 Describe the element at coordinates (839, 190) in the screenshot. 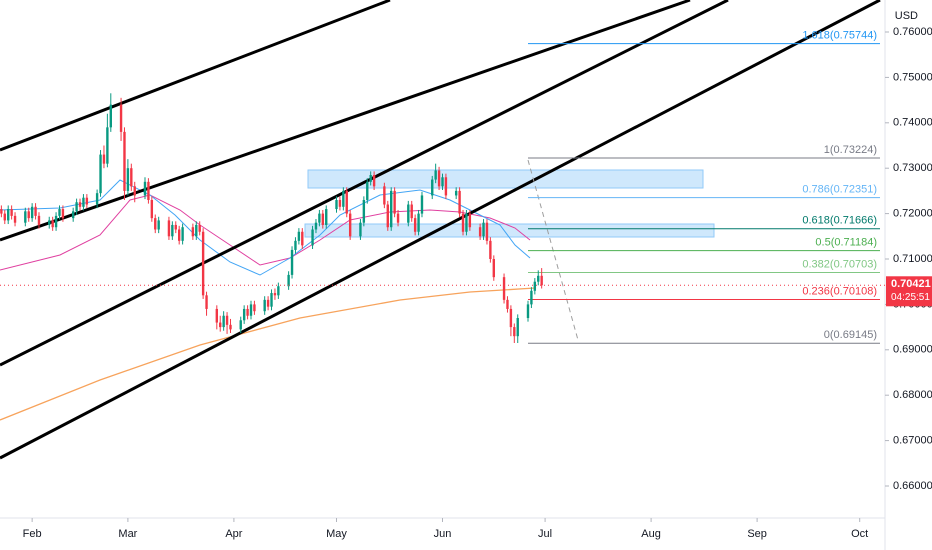

I see `fib-label: 0.786(0.72351)` at that location.